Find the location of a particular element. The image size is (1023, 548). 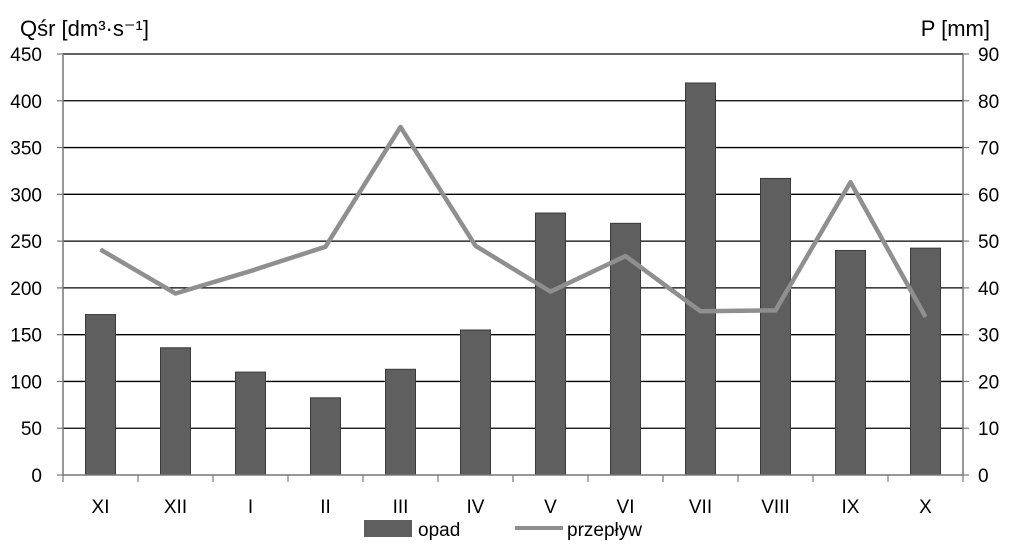

bar-XI is located at coordinates (100, 395).